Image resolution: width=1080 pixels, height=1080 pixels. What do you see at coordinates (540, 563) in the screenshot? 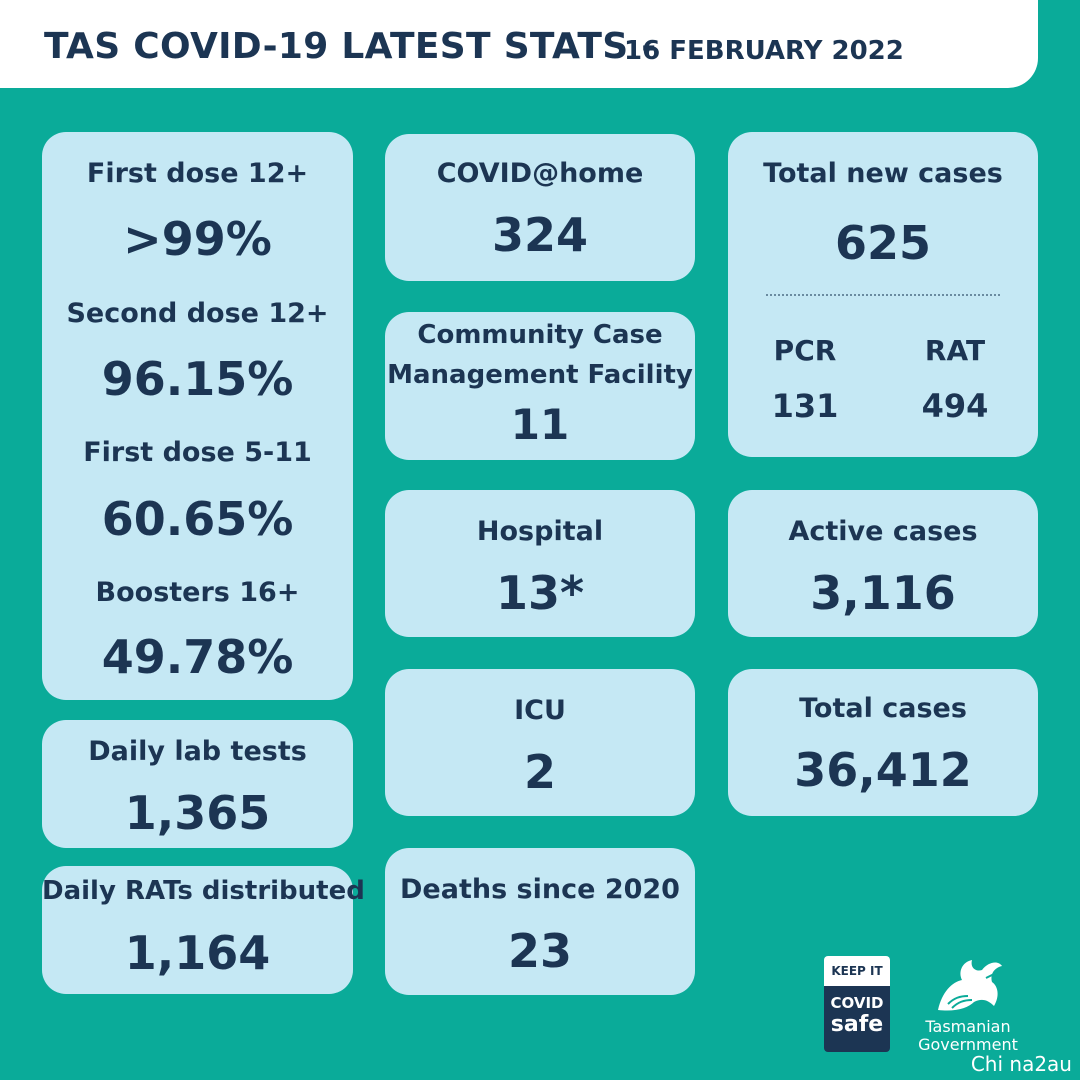
I see `hospital-card: Hospital 13*` at bounding box center [540, 563].